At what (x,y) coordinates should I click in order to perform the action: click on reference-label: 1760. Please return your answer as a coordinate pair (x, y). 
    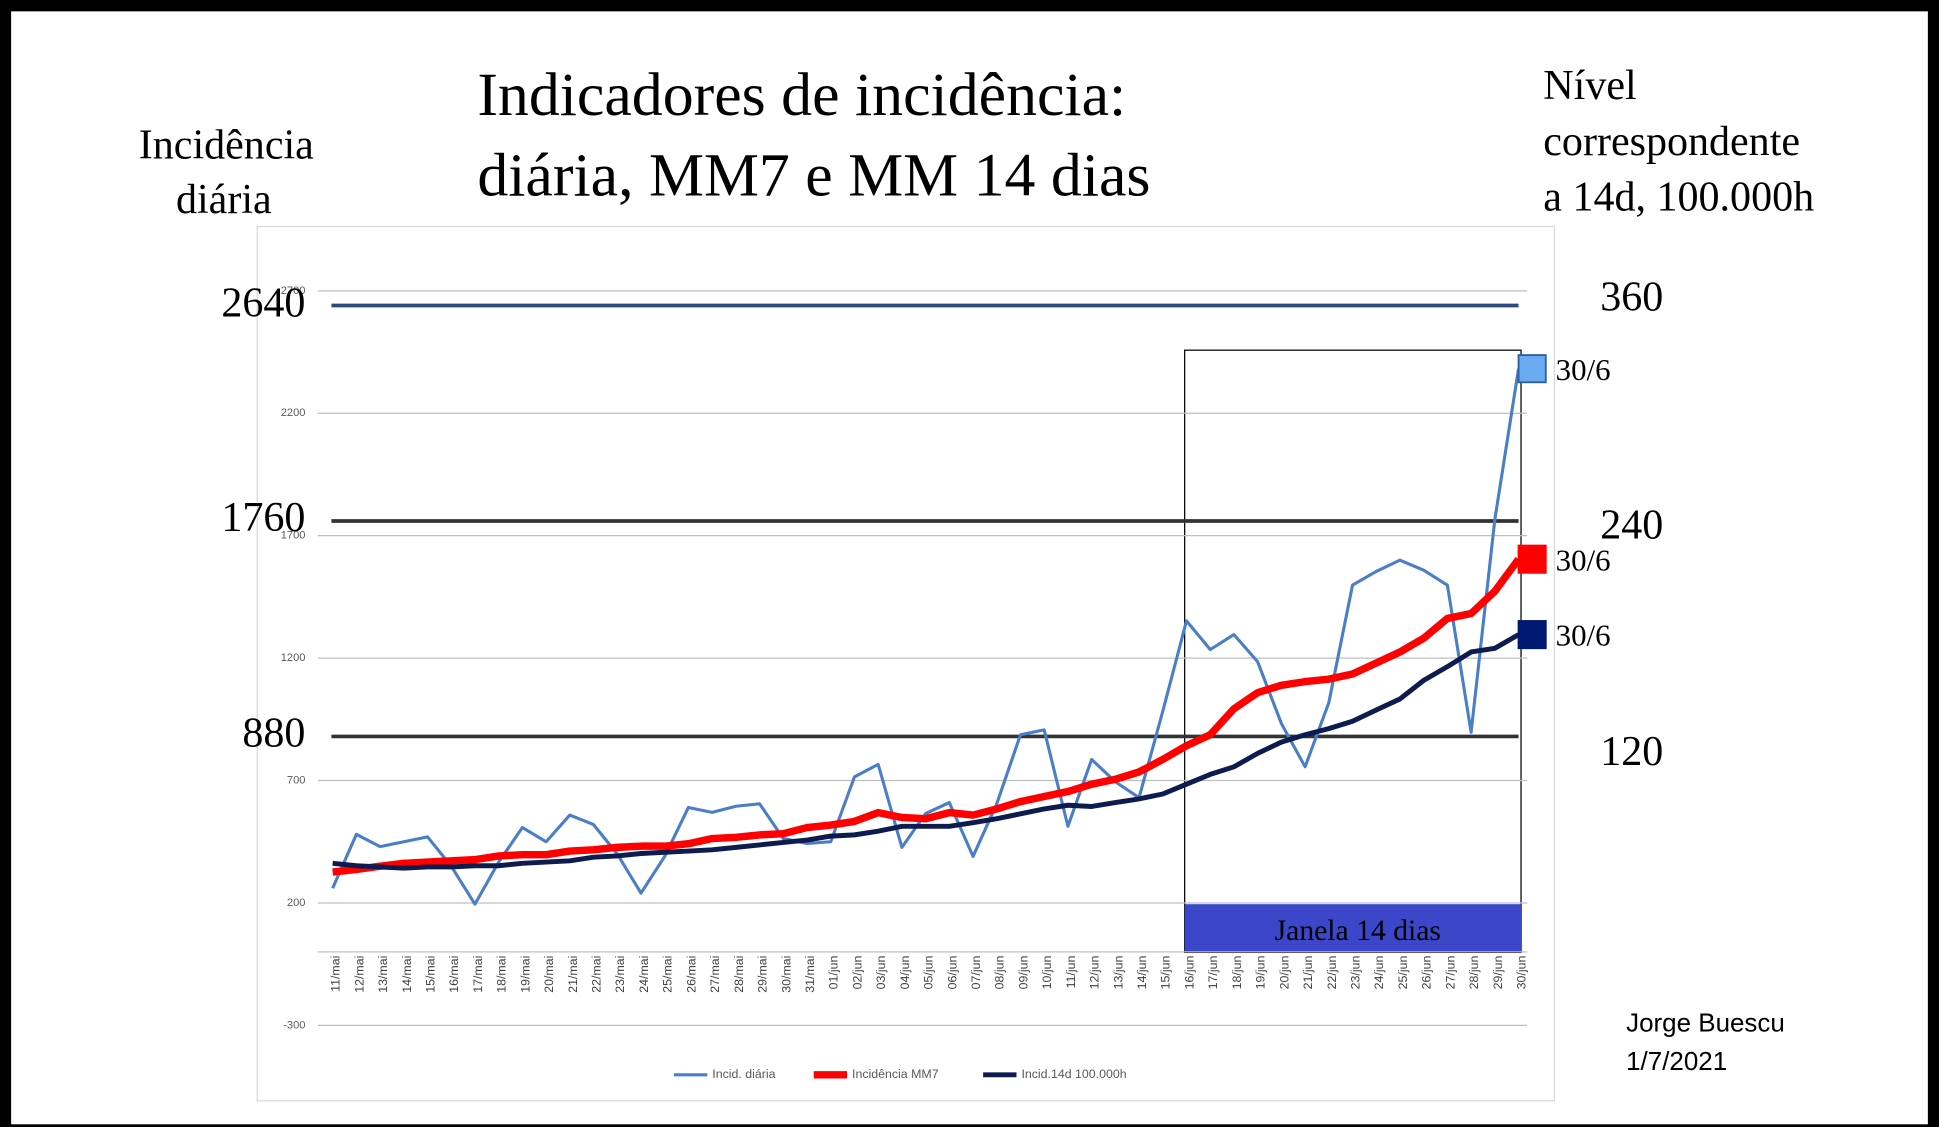
    Looking at the image, I should click on (263, 518).